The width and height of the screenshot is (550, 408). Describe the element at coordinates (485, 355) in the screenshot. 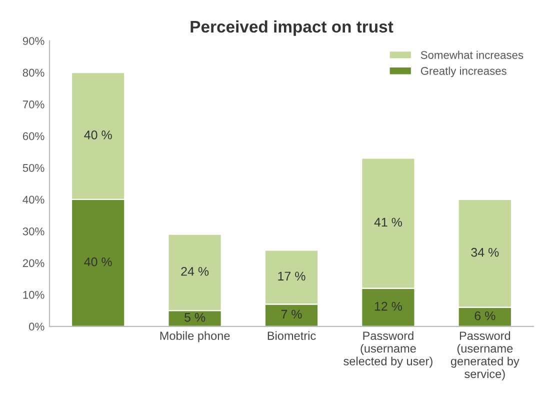

I see `x-tick-label: Password (username generated by service)` at that location.